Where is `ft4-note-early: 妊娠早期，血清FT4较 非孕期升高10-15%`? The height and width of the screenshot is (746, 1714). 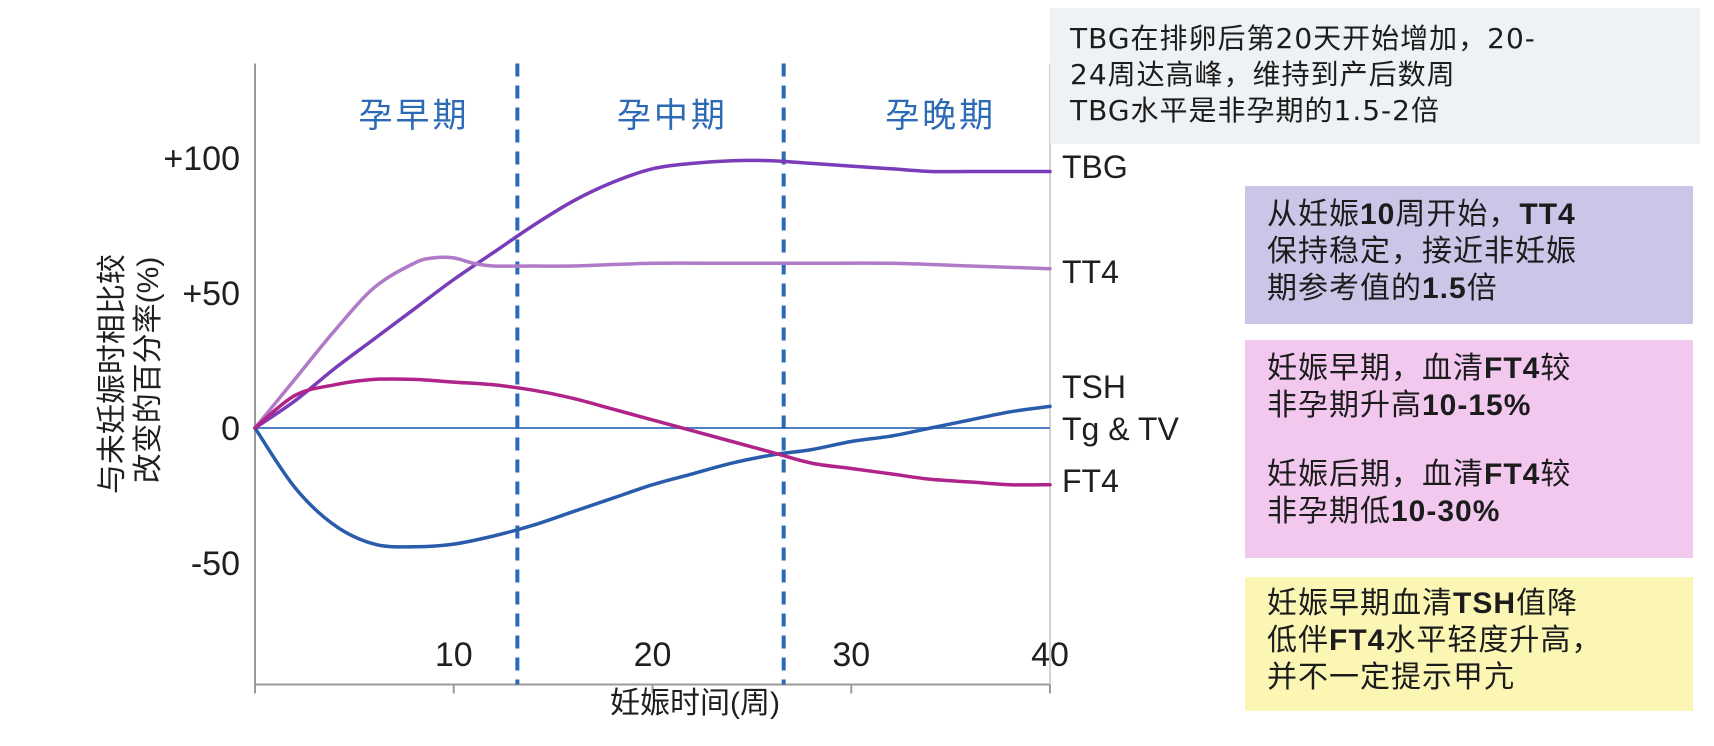 ft4-note-early: 妊娠早期，血清FT4较 非孕期升高10-15% is located at coordinates (1469, 387).